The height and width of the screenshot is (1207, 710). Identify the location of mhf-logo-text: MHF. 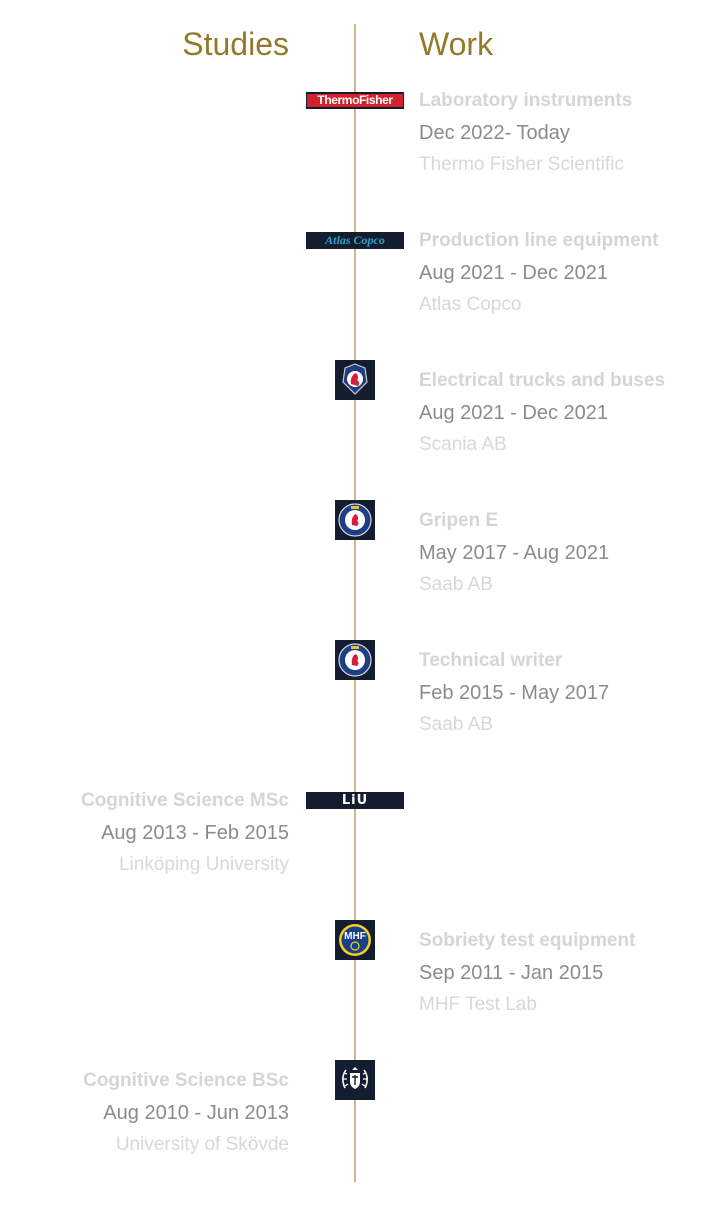
(355, 936).